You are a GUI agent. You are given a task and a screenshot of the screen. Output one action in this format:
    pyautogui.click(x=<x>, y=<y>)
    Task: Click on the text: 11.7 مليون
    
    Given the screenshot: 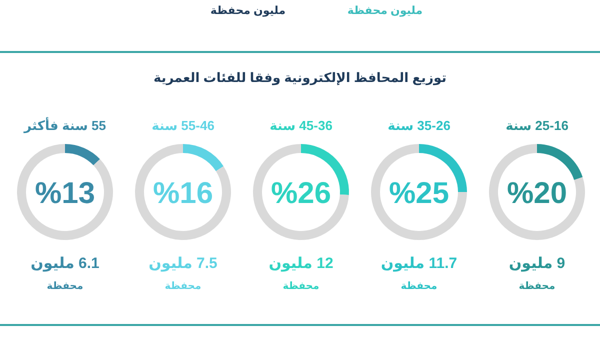 What is the action you would take?
    pyautogui.click(x=419, y=263)
    